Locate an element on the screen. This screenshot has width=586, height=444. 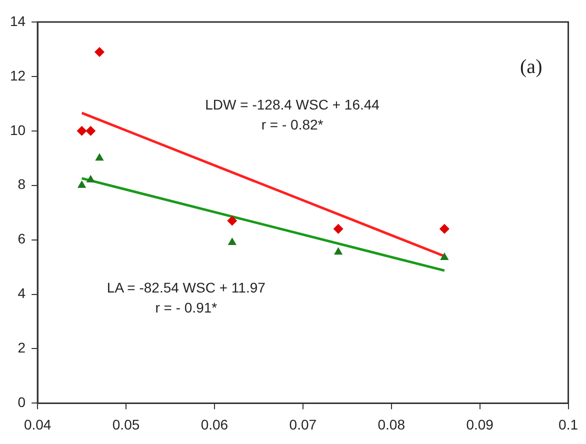
x-tick-label: 0.09 is located at coordinates (480, 424).